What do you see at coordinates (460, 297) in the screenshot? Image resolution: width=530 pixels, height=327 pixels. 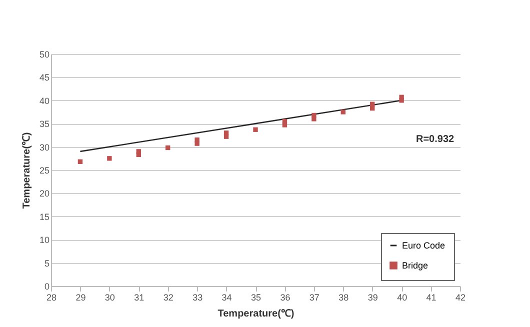 I see `x-tick-label: 42` at bounding box center [460, 297].